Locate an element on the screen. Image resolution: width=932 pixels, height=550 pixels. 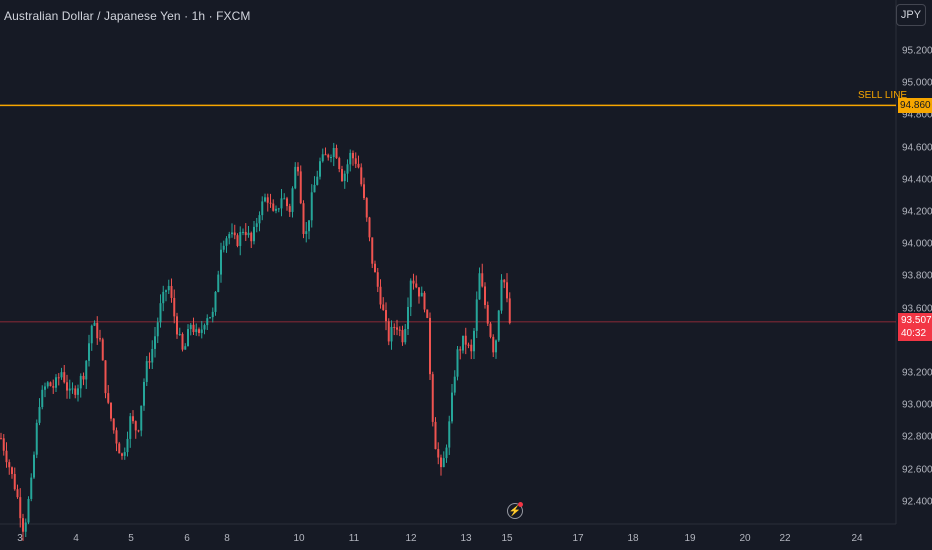
time-axis-label: 24 is located at coordinates (857, 538).